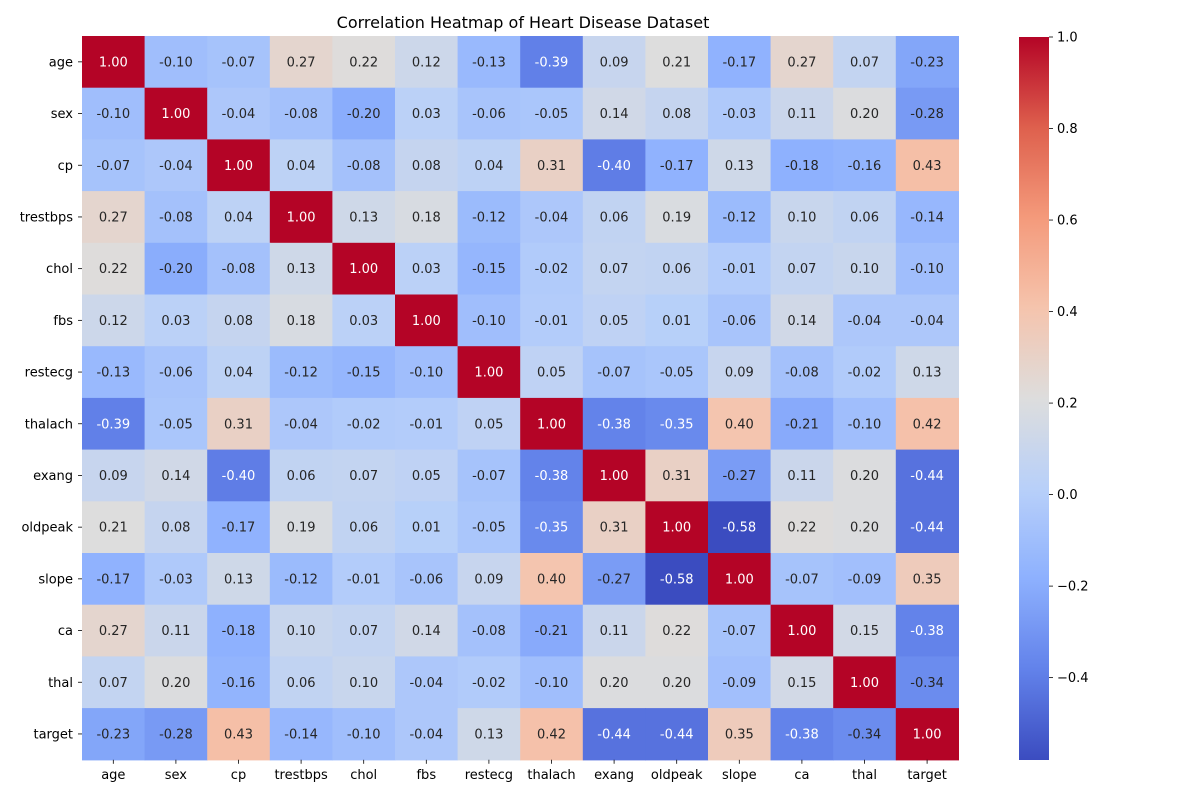 The height and width of the screenshot is (800, 1200). I want to click on cell-value-label: 0.20, so click(864, 114).